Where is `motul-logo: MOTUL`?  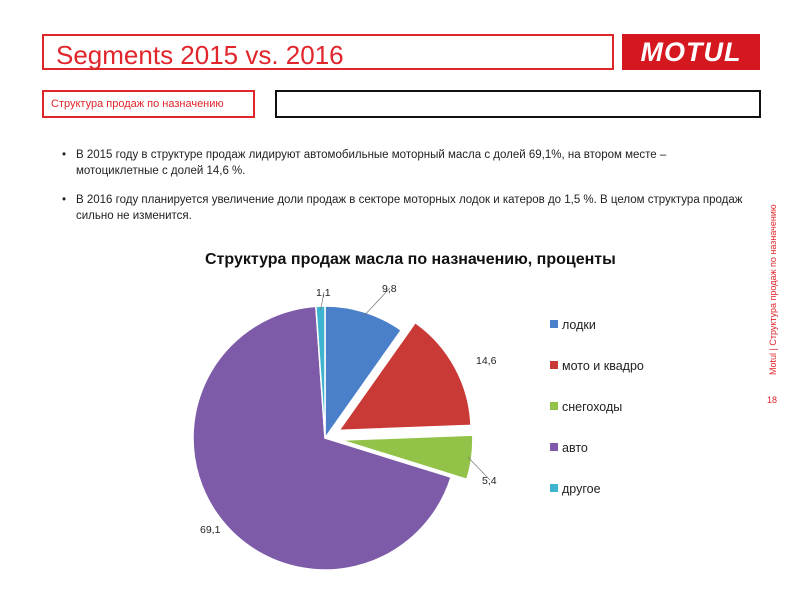 motul-logo: MOTUL is located at coordinates (691, 52).